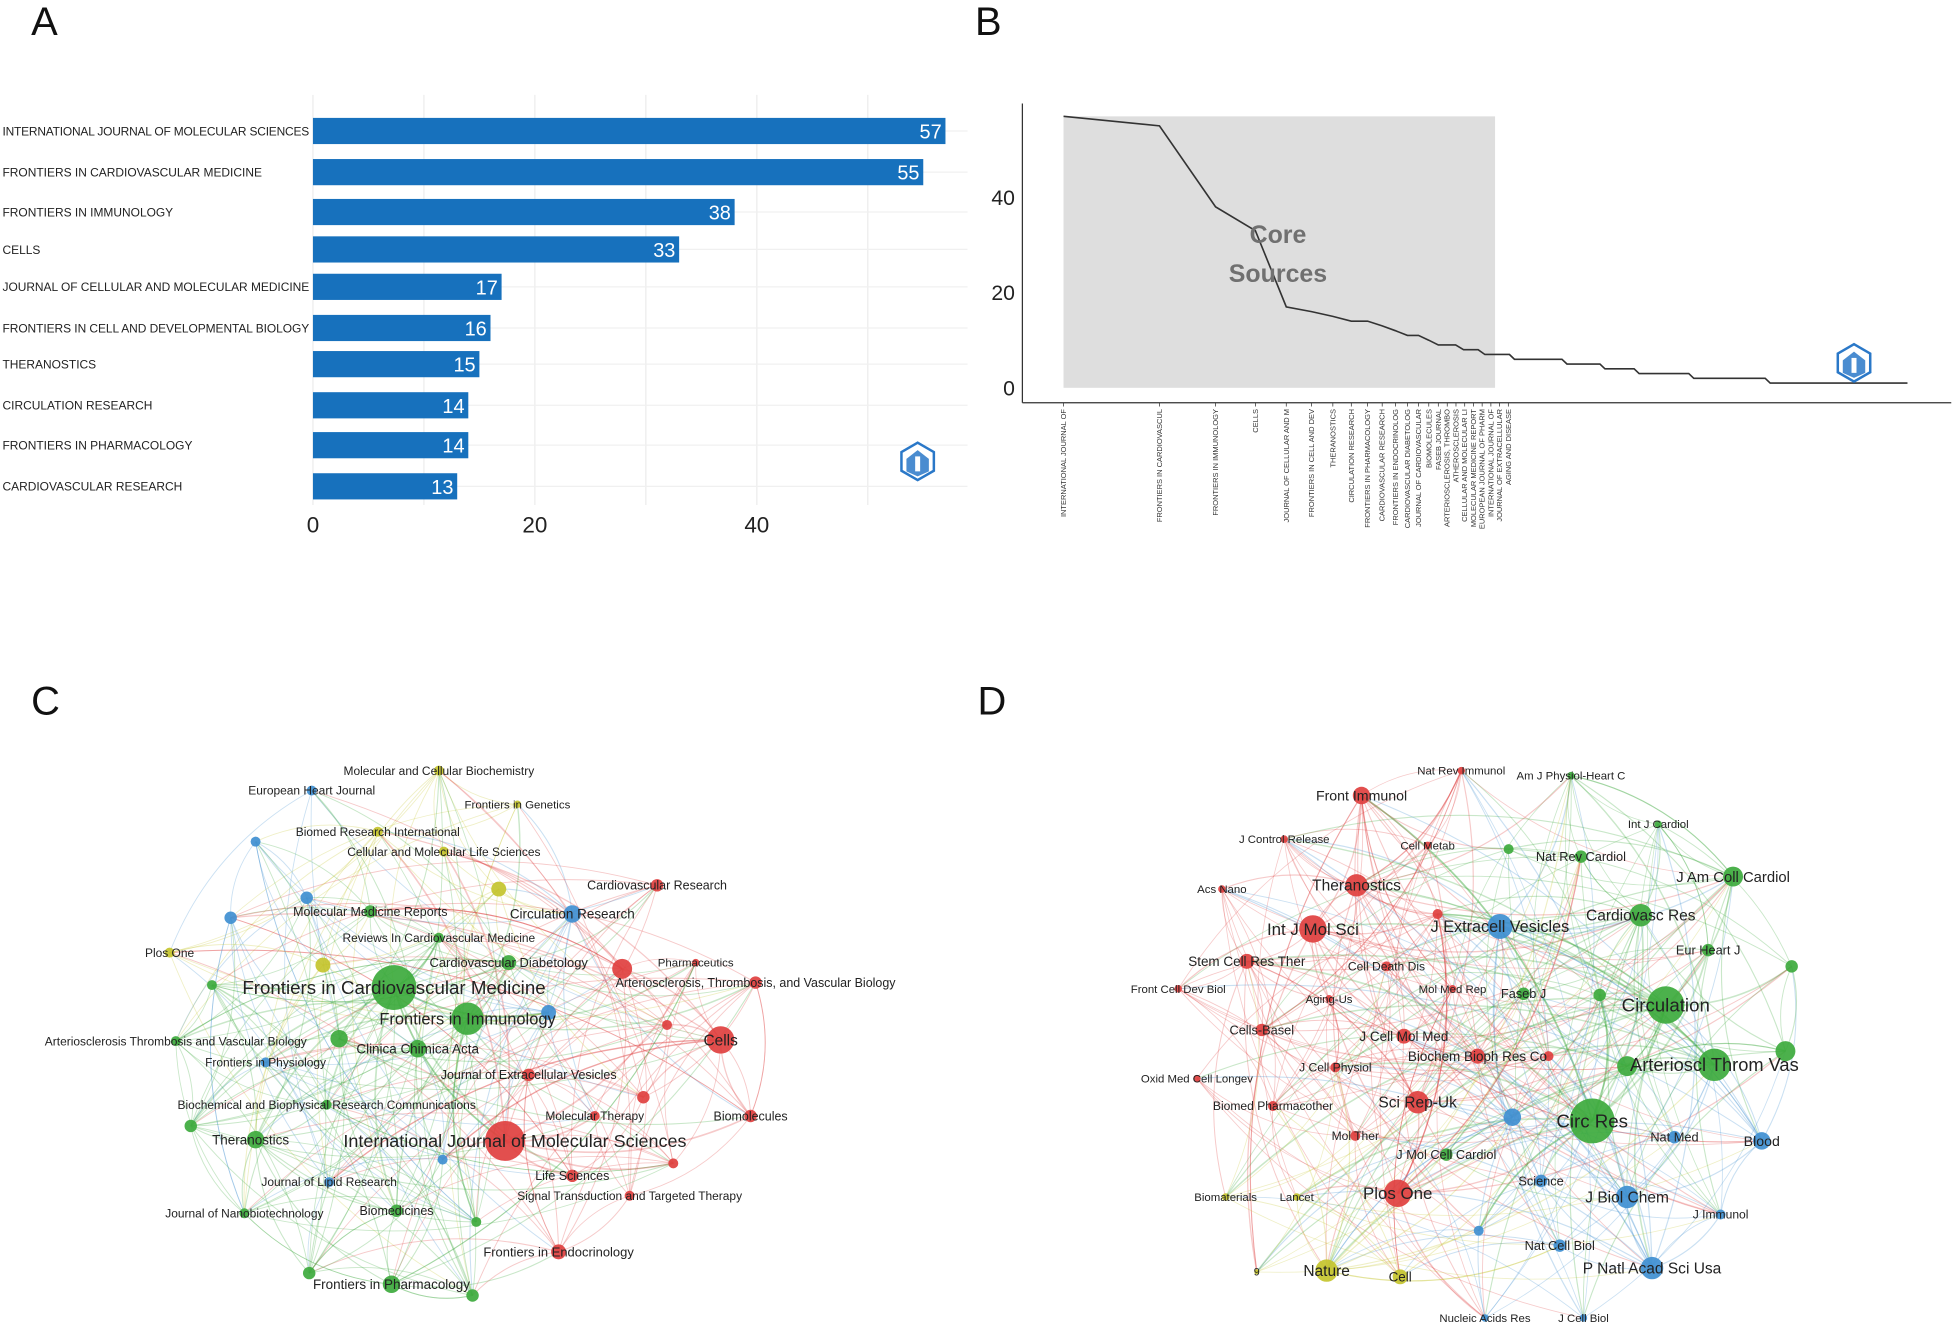 The height and width of the screenshot is (1328, 1955). Describe the element at coordinates (45, 701) in the screenshot. I see `panel-label-c: C` at that location.